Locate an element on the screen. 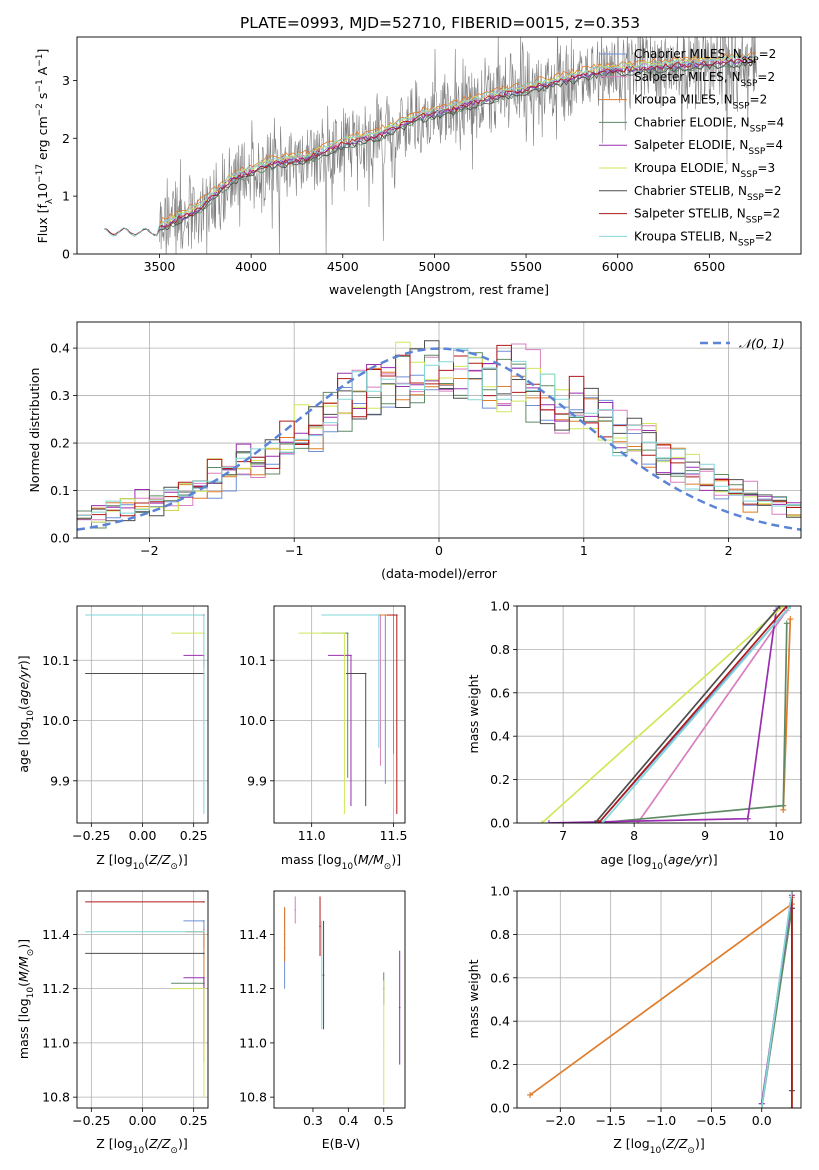 This screenshot has height=1170, width=819. grid is located at coordinates (142, 714).